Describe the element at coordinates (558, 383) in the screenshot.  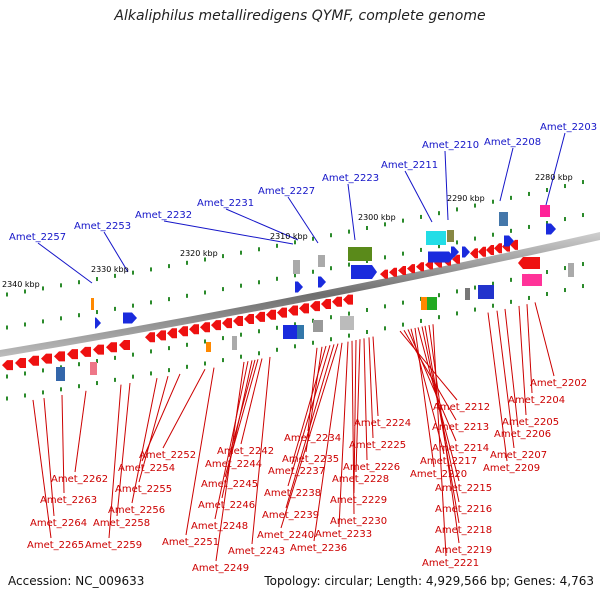
I see `gene-label: Amet_2202` at that location.